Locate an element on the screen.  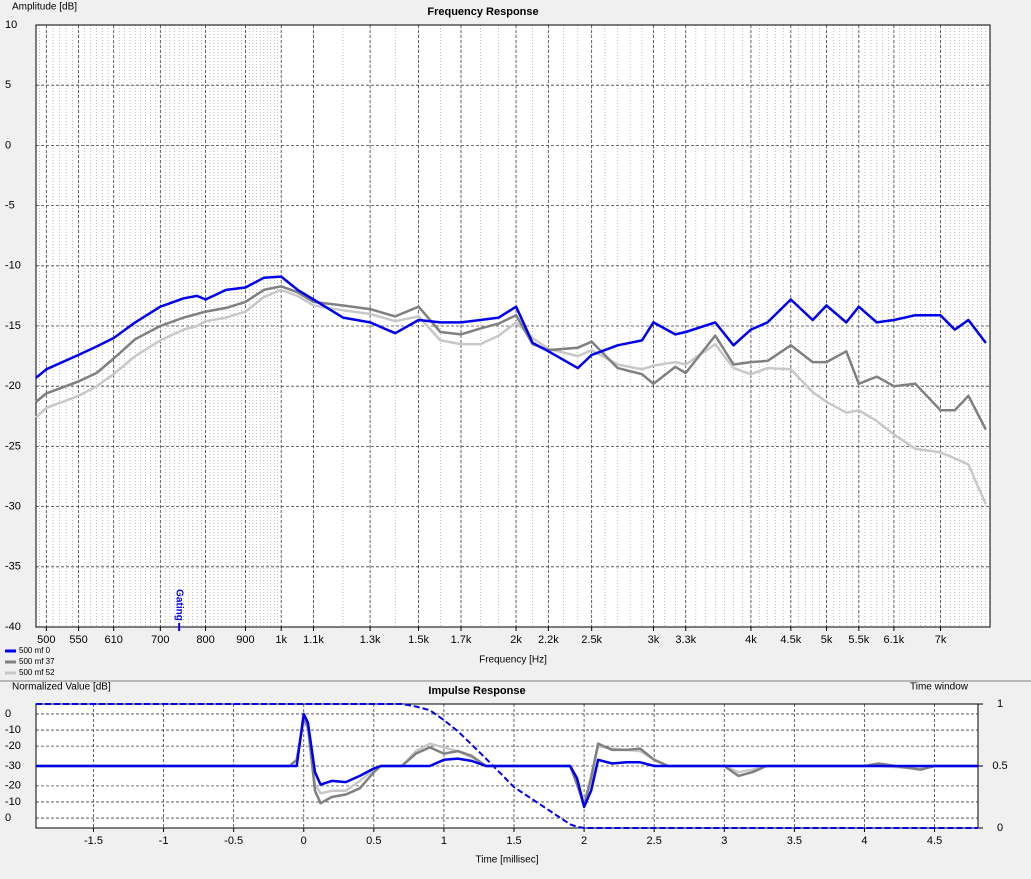
y2-tick-label: 0.5 is located at coordinates (999, 766).